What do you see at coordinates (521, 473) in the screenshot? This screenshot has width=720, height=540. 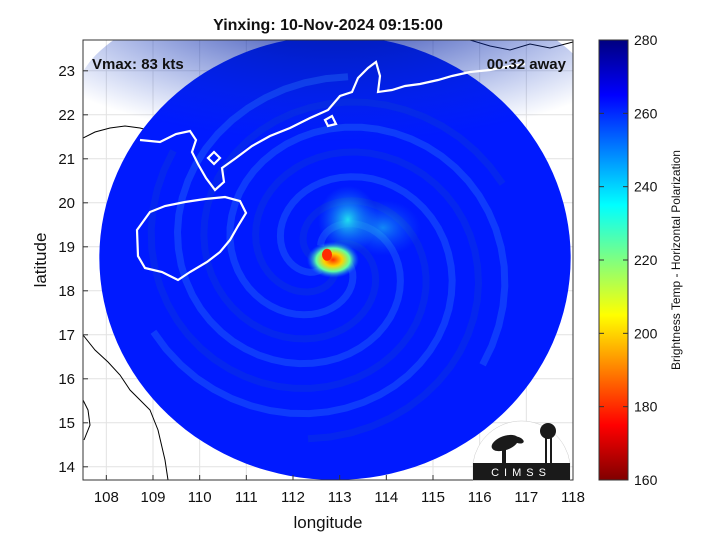 I see `cimss-logo-text: CIMSS` at bounding box center [521, 473].